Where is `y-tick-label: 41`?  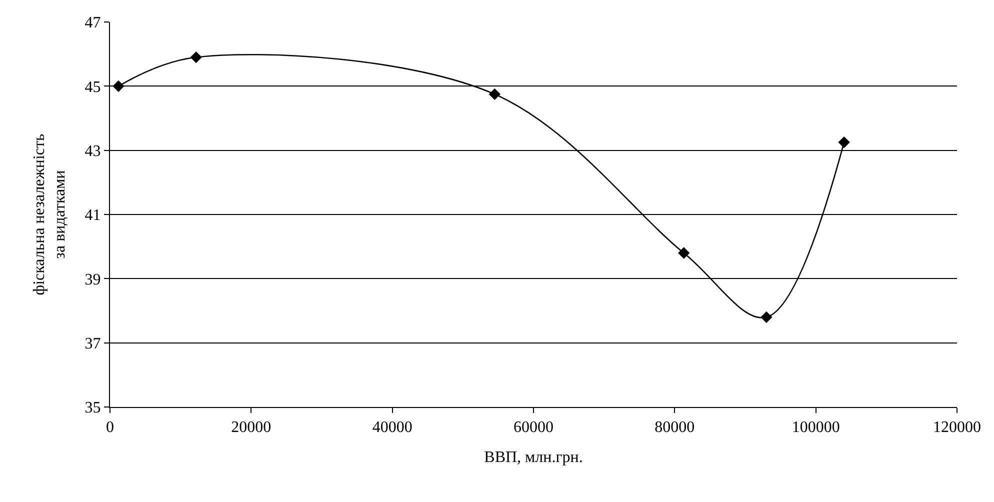 y-tick-label: 41 is located at coordinates (92, 215).